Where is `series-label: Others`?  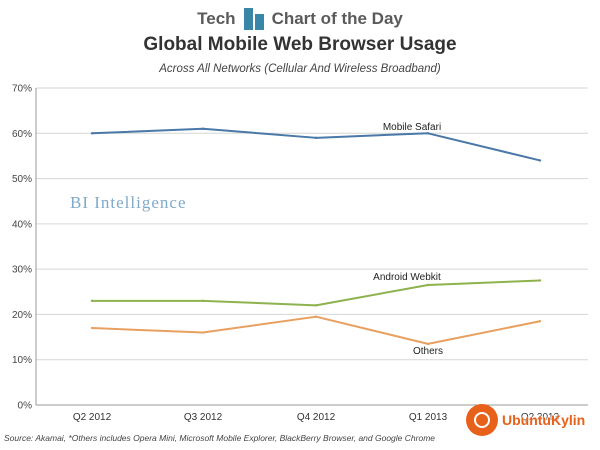 series-label: Others is located at coordinates (428, 351).